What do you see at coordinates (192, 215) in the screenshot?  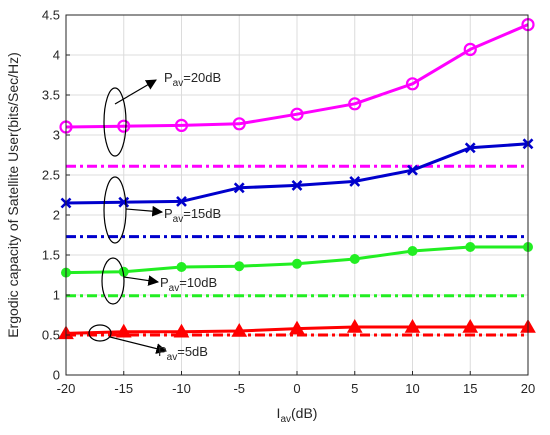 I see `annotation-label-15db: Pav=15dB` at bounding box center [192, 215].